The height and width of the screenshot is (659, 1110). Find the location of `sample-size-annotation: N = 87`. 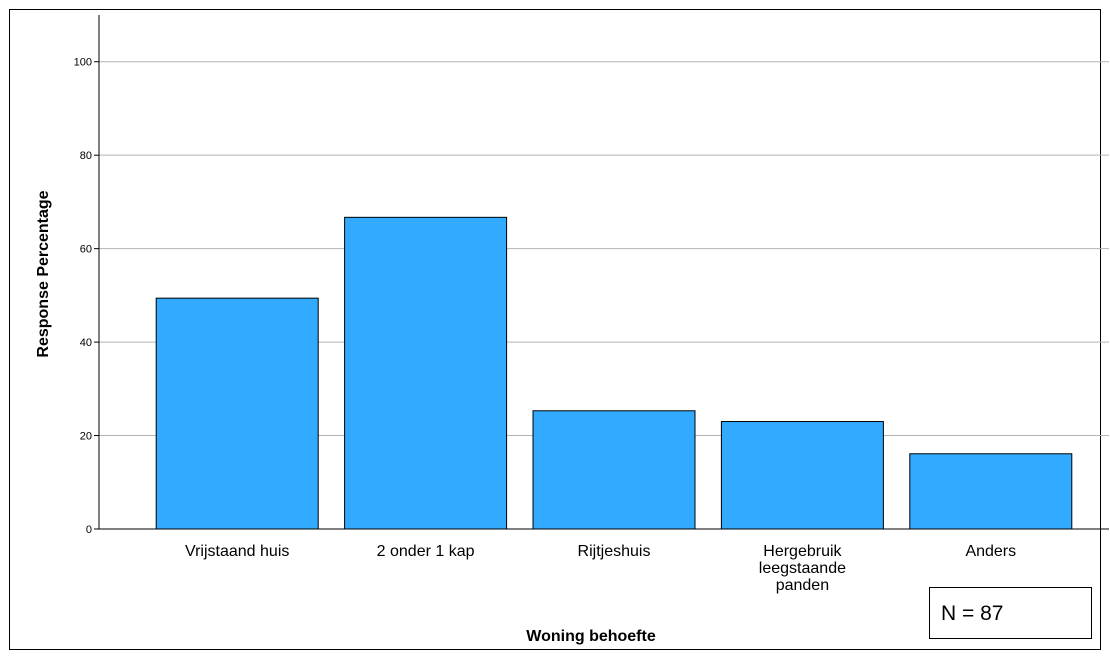

sample-size-annotation: N = 87 is located at coordinates (1010, 613).